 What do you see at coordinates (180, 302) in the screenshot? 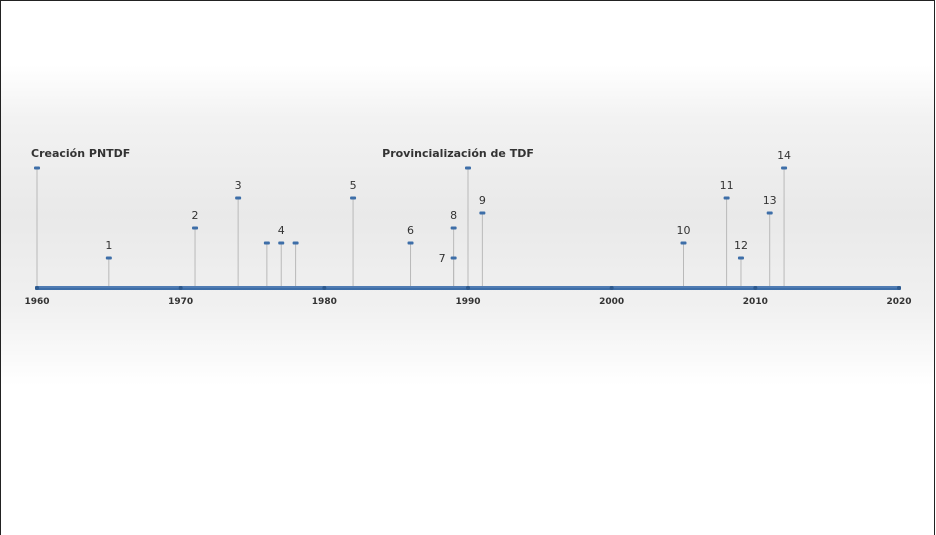
I see `year-label: 1970` at bounding box center [180, 302].